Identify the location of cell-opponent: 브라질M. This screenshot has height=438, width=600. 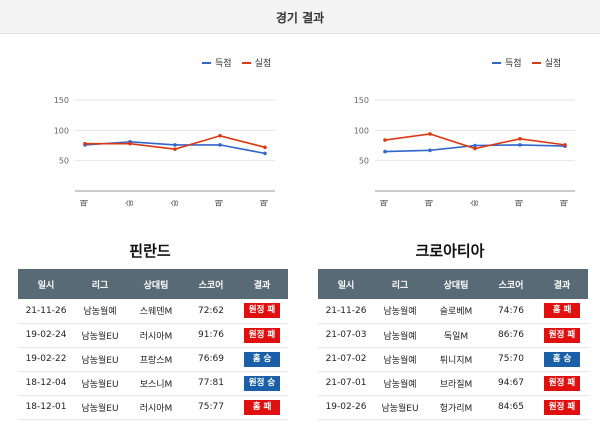
(456, 383).